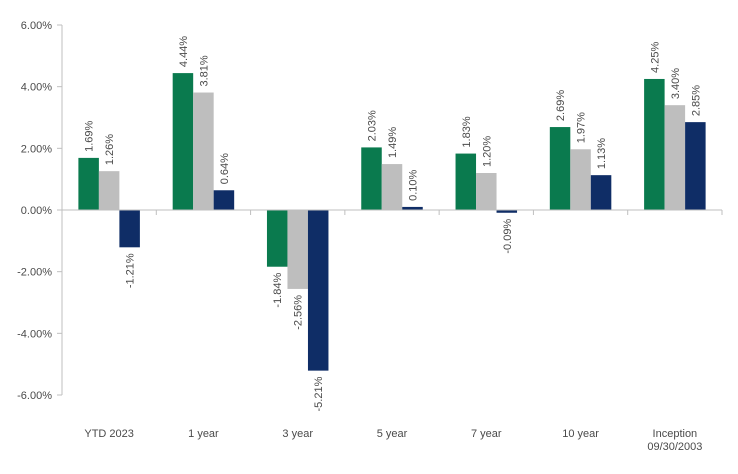 The image size is (738, 474). What do you see at coordinates (34, 273) in the screenshot?
I see `y-tick-label: -2.00%` at bounding box center [34, 273].